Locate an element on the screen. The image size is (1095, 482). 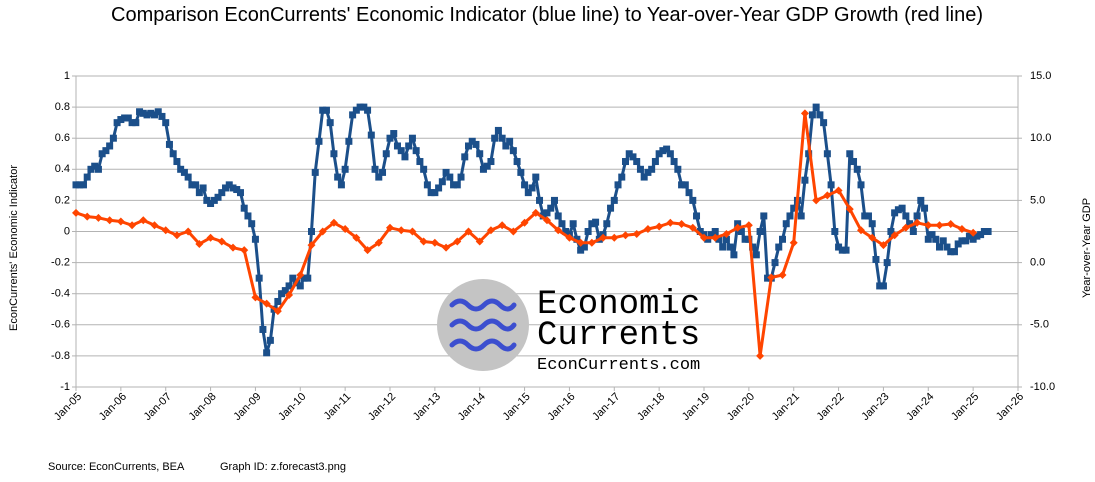
y2-tick-label: 15.0 is located at coordinates (1040, 76).